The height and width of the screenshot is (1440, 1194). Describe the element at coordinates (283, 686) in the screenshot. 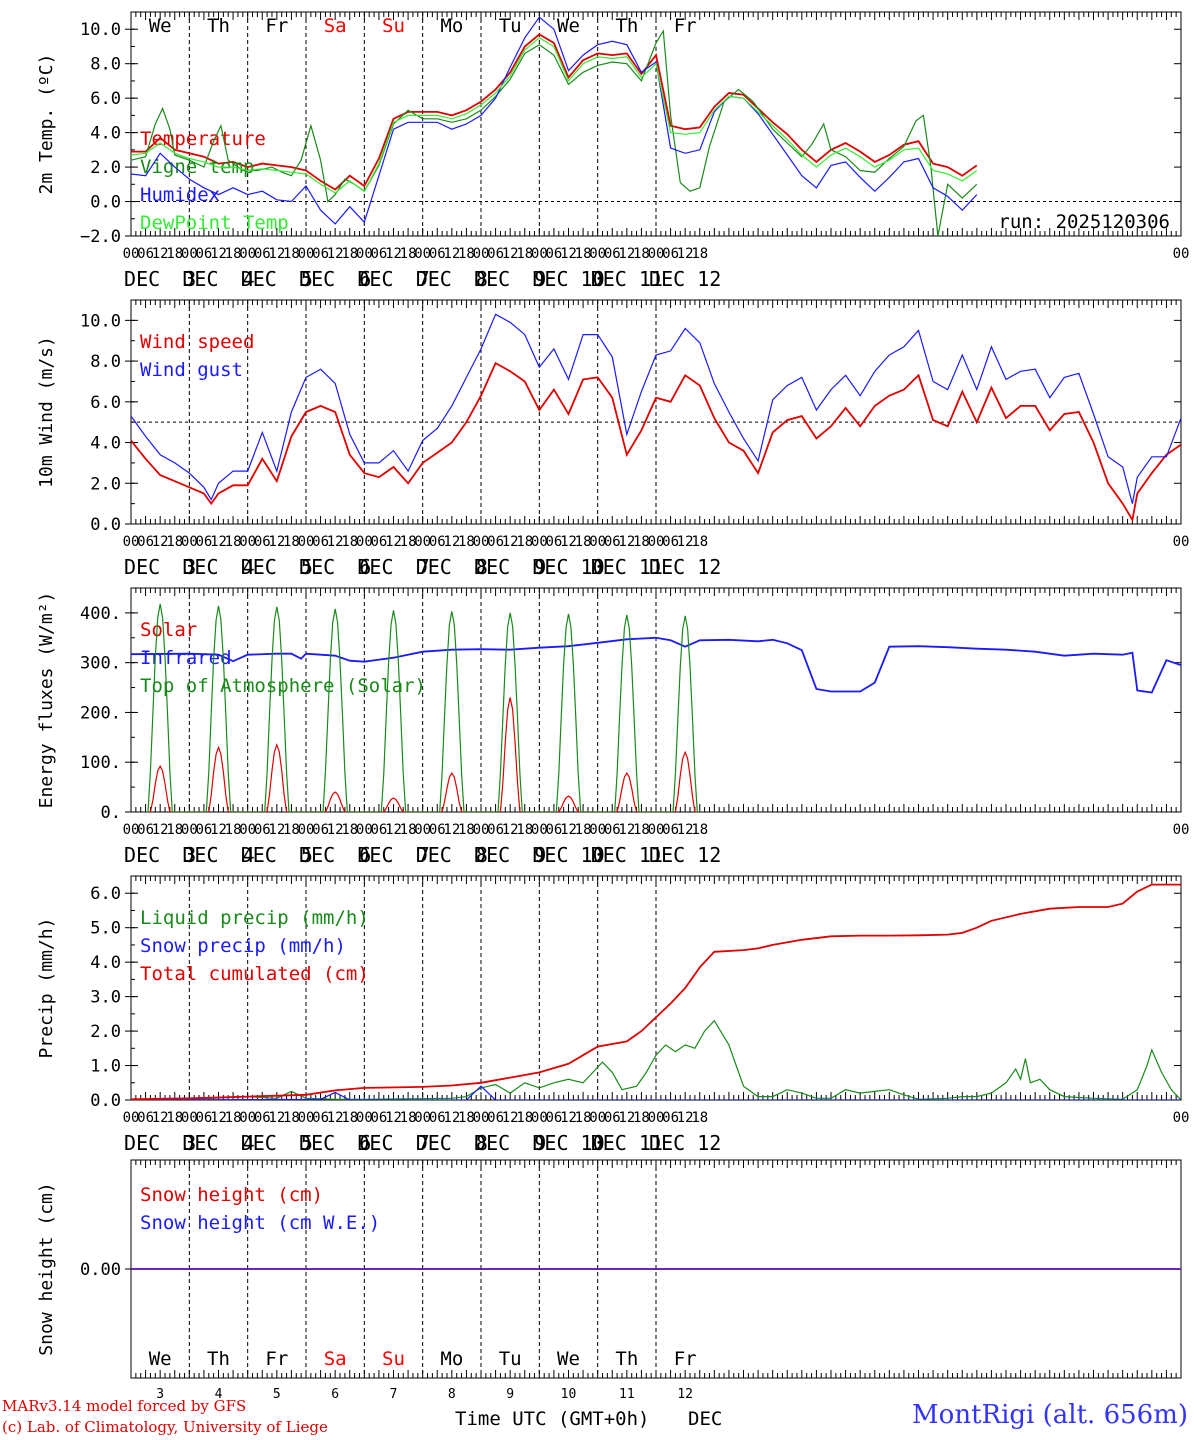

I see `legend-entry: Top of Atmosphere (Solar)` at that location.